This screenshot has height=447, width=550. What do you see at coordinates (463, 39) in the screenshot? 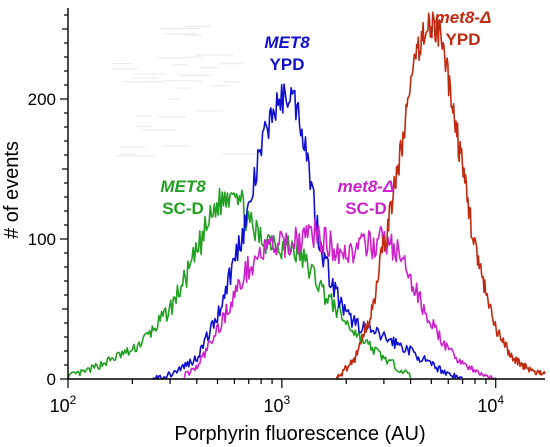
I see `series-label-4-line-2: YPD` at bounding box center [463, 39].